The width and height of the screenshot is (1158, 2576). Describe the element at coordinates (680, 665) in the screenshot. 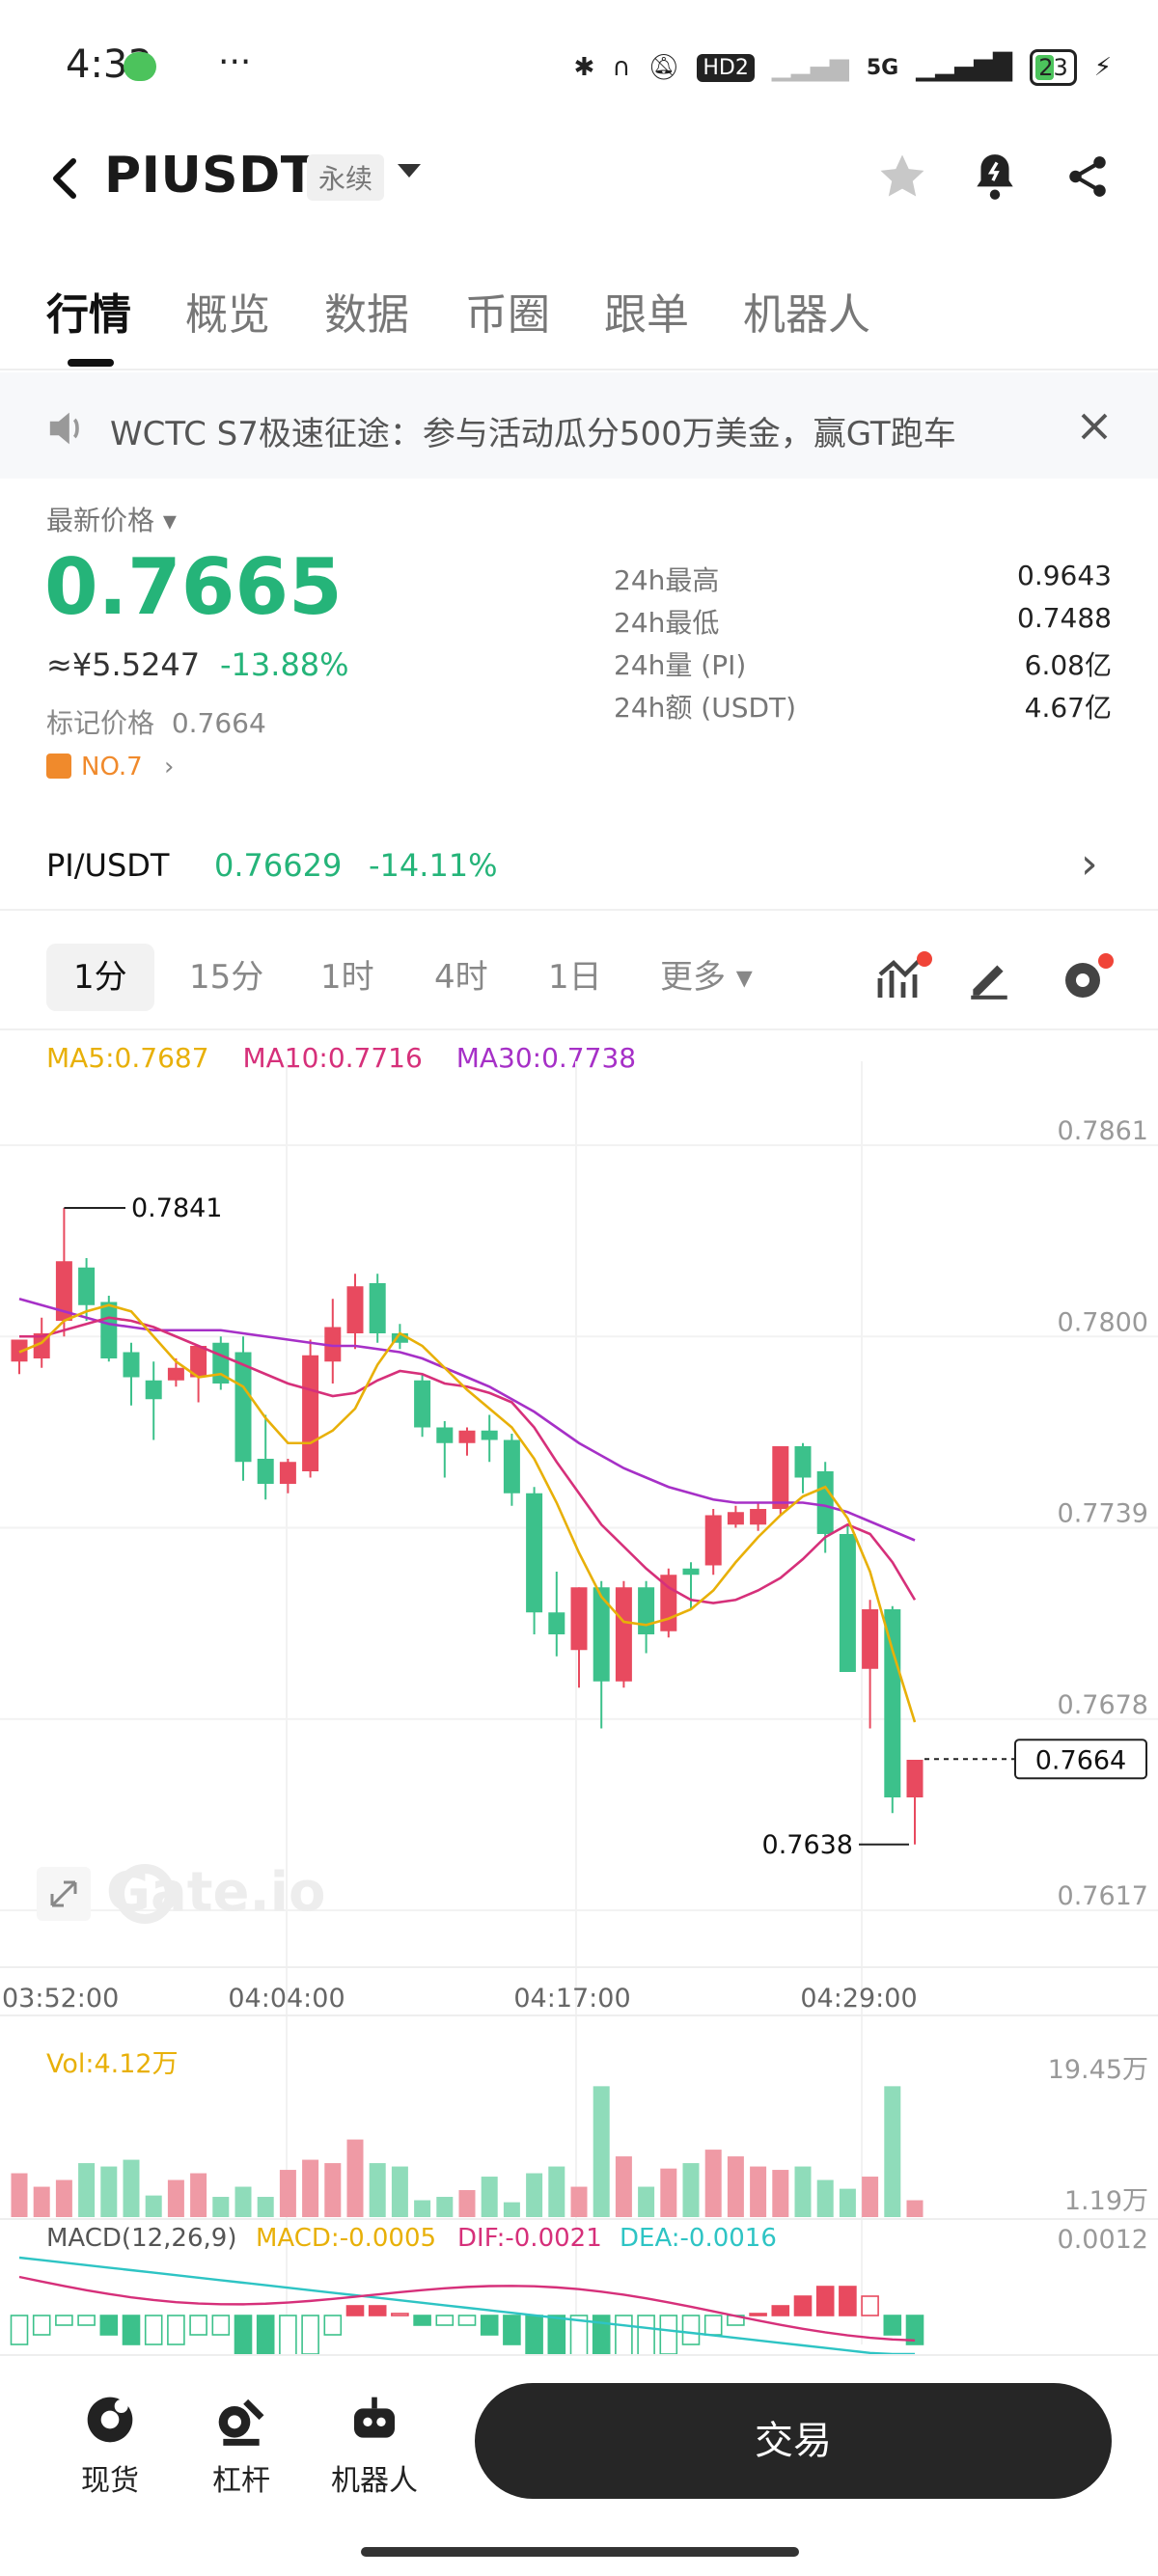

I see `stat-volume-label: 24h量 (PI)` at that location.